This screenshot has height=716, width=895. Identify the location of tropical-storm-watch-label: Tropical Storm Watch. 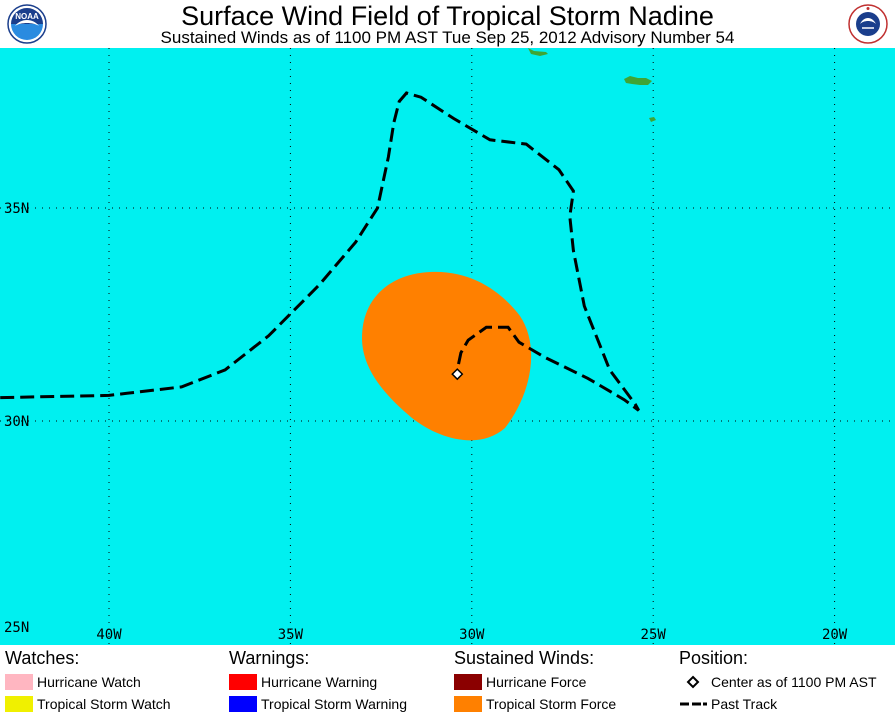
(104, 704).